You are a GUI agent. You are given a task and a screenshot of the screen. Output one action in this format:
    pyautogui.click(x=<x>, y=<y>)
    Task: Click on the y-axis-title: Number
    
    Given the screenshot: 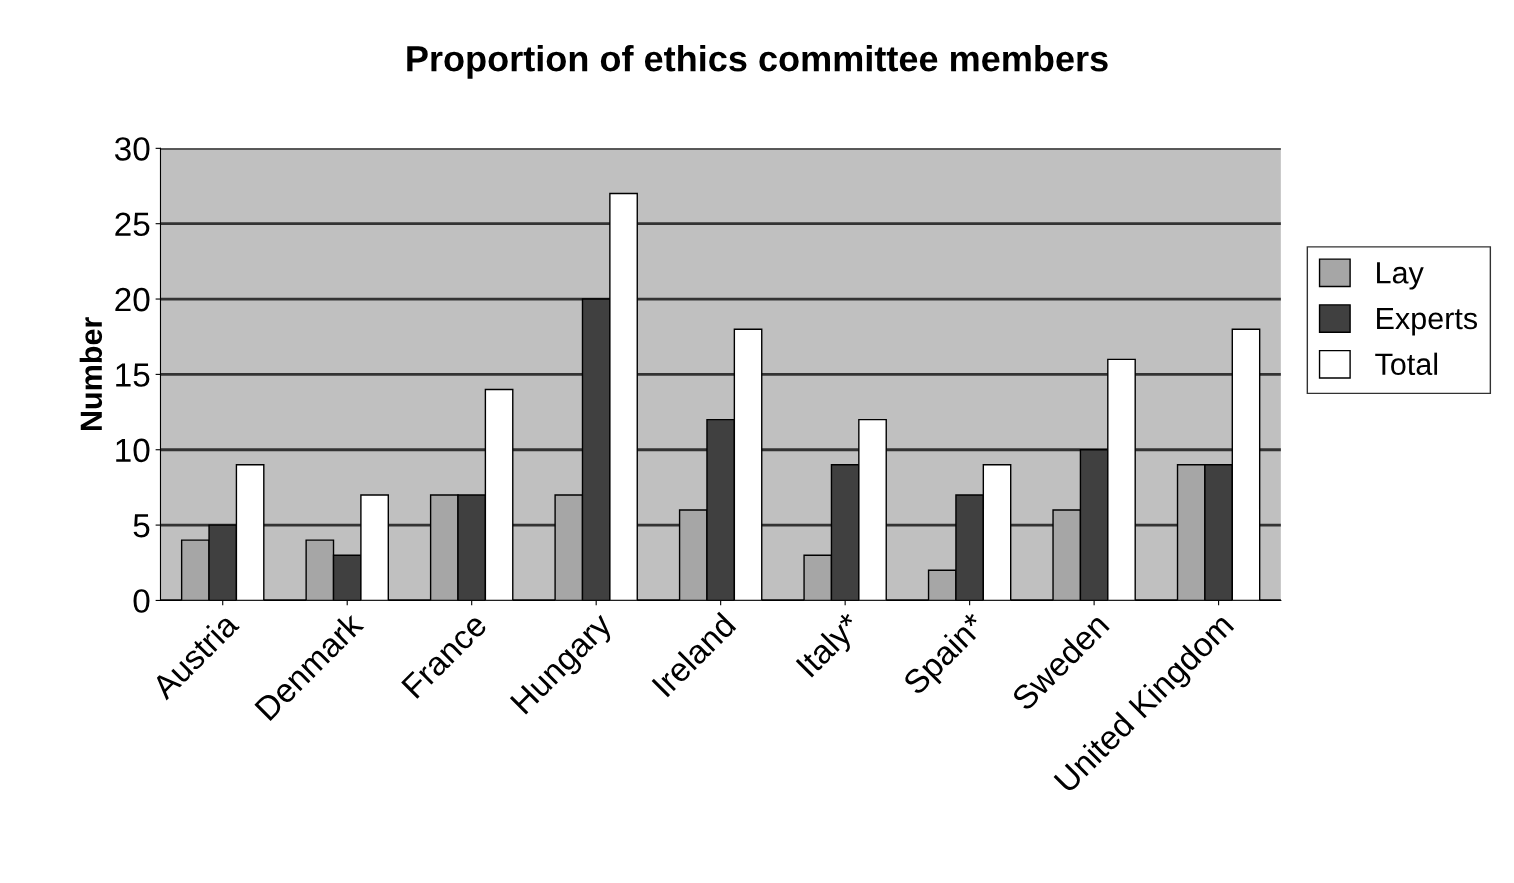 What is the action you would take?
    pyautogui.click(x=91, y=374)
    